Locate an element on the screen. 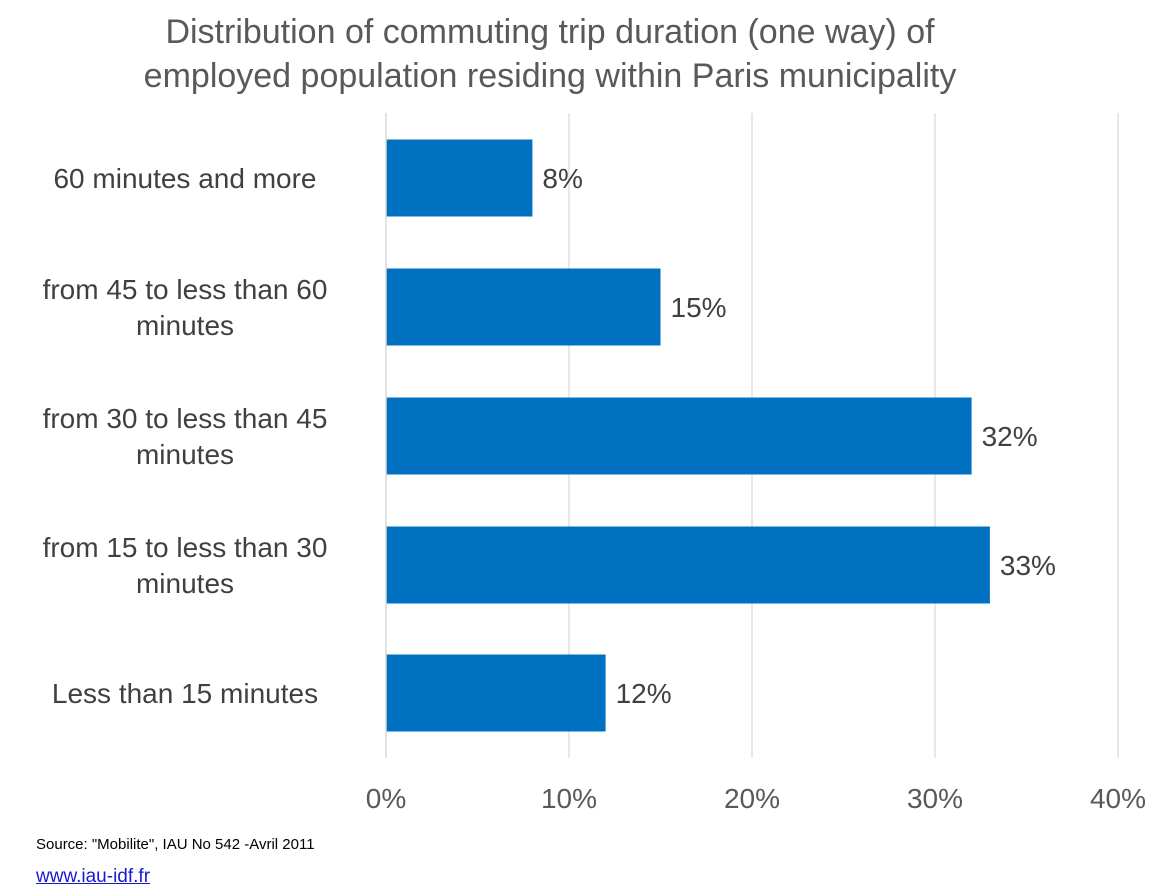 The width and height of the screenshot is (1161, 890). data-label: 15% is located at coordinates (699, 307).